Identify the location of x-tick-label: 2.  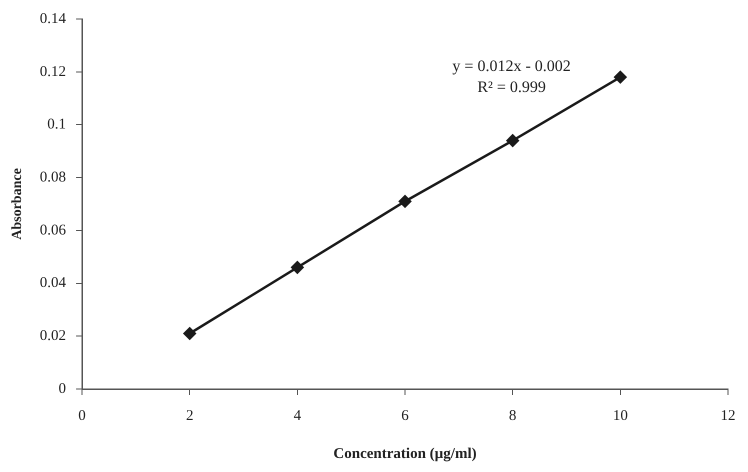
(190, 416).